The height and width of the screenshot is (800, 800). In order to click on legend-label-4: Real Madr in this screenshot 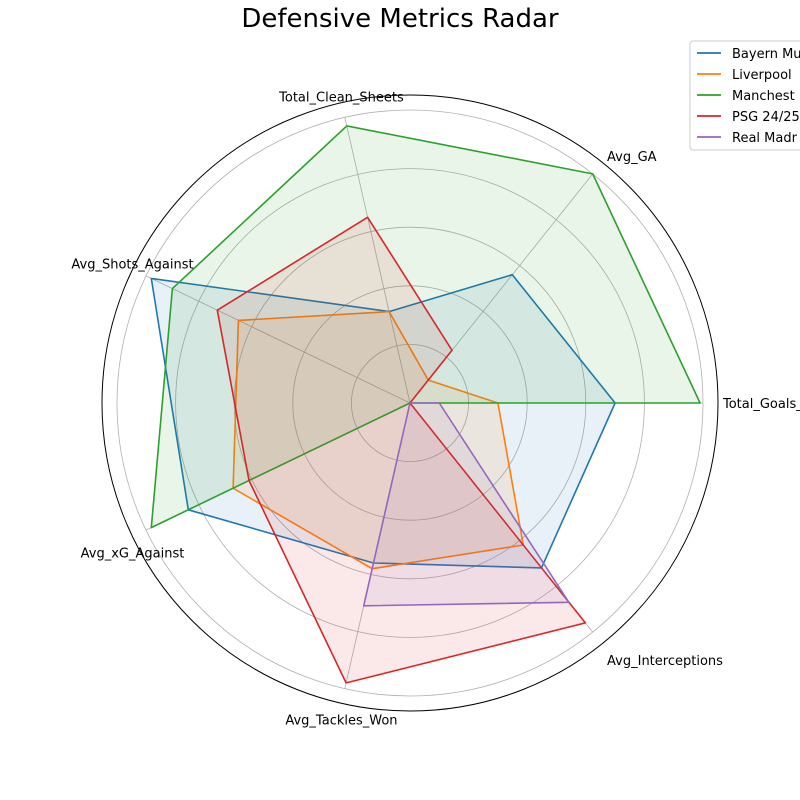, I will do `click(765, 138)`.